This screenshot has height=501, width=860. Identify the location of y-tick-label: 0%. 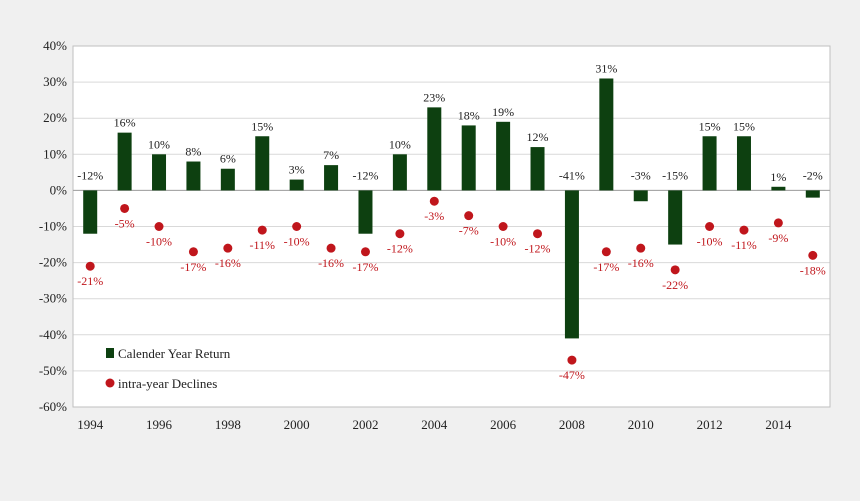
(59, 189).